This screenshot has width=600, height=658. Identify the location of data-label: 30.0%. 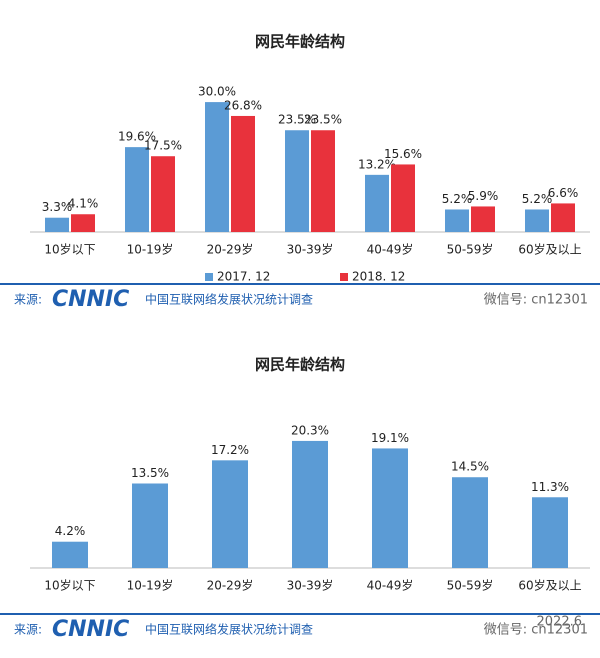
(217, 92).